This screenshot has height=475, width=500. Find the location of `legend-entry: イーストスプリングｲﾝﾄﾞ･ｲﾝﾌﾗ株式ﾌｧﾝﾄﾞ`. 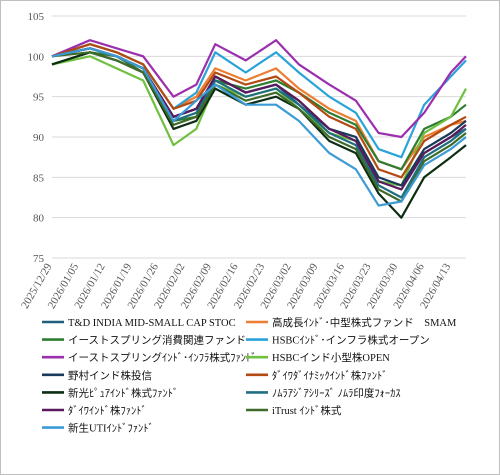

legend-entry: イーストスプリングｲﾝﾄﾞ･ｲﾝﾌﾗ株式ﾌｧﾝﾄﾞ is located at coordinates (162, 357).